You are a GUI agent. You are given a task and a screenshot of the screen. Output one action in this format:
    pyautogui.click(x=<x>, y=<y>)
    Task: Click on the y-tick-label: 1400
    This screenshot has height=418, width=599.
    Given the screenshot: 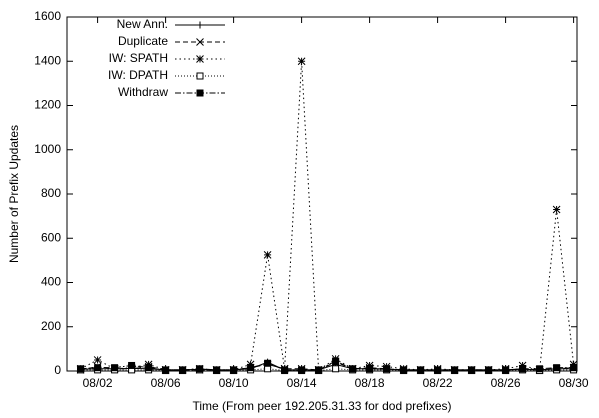 What is the action you would take?
    pyautogui.click(x=47, y=60)
    